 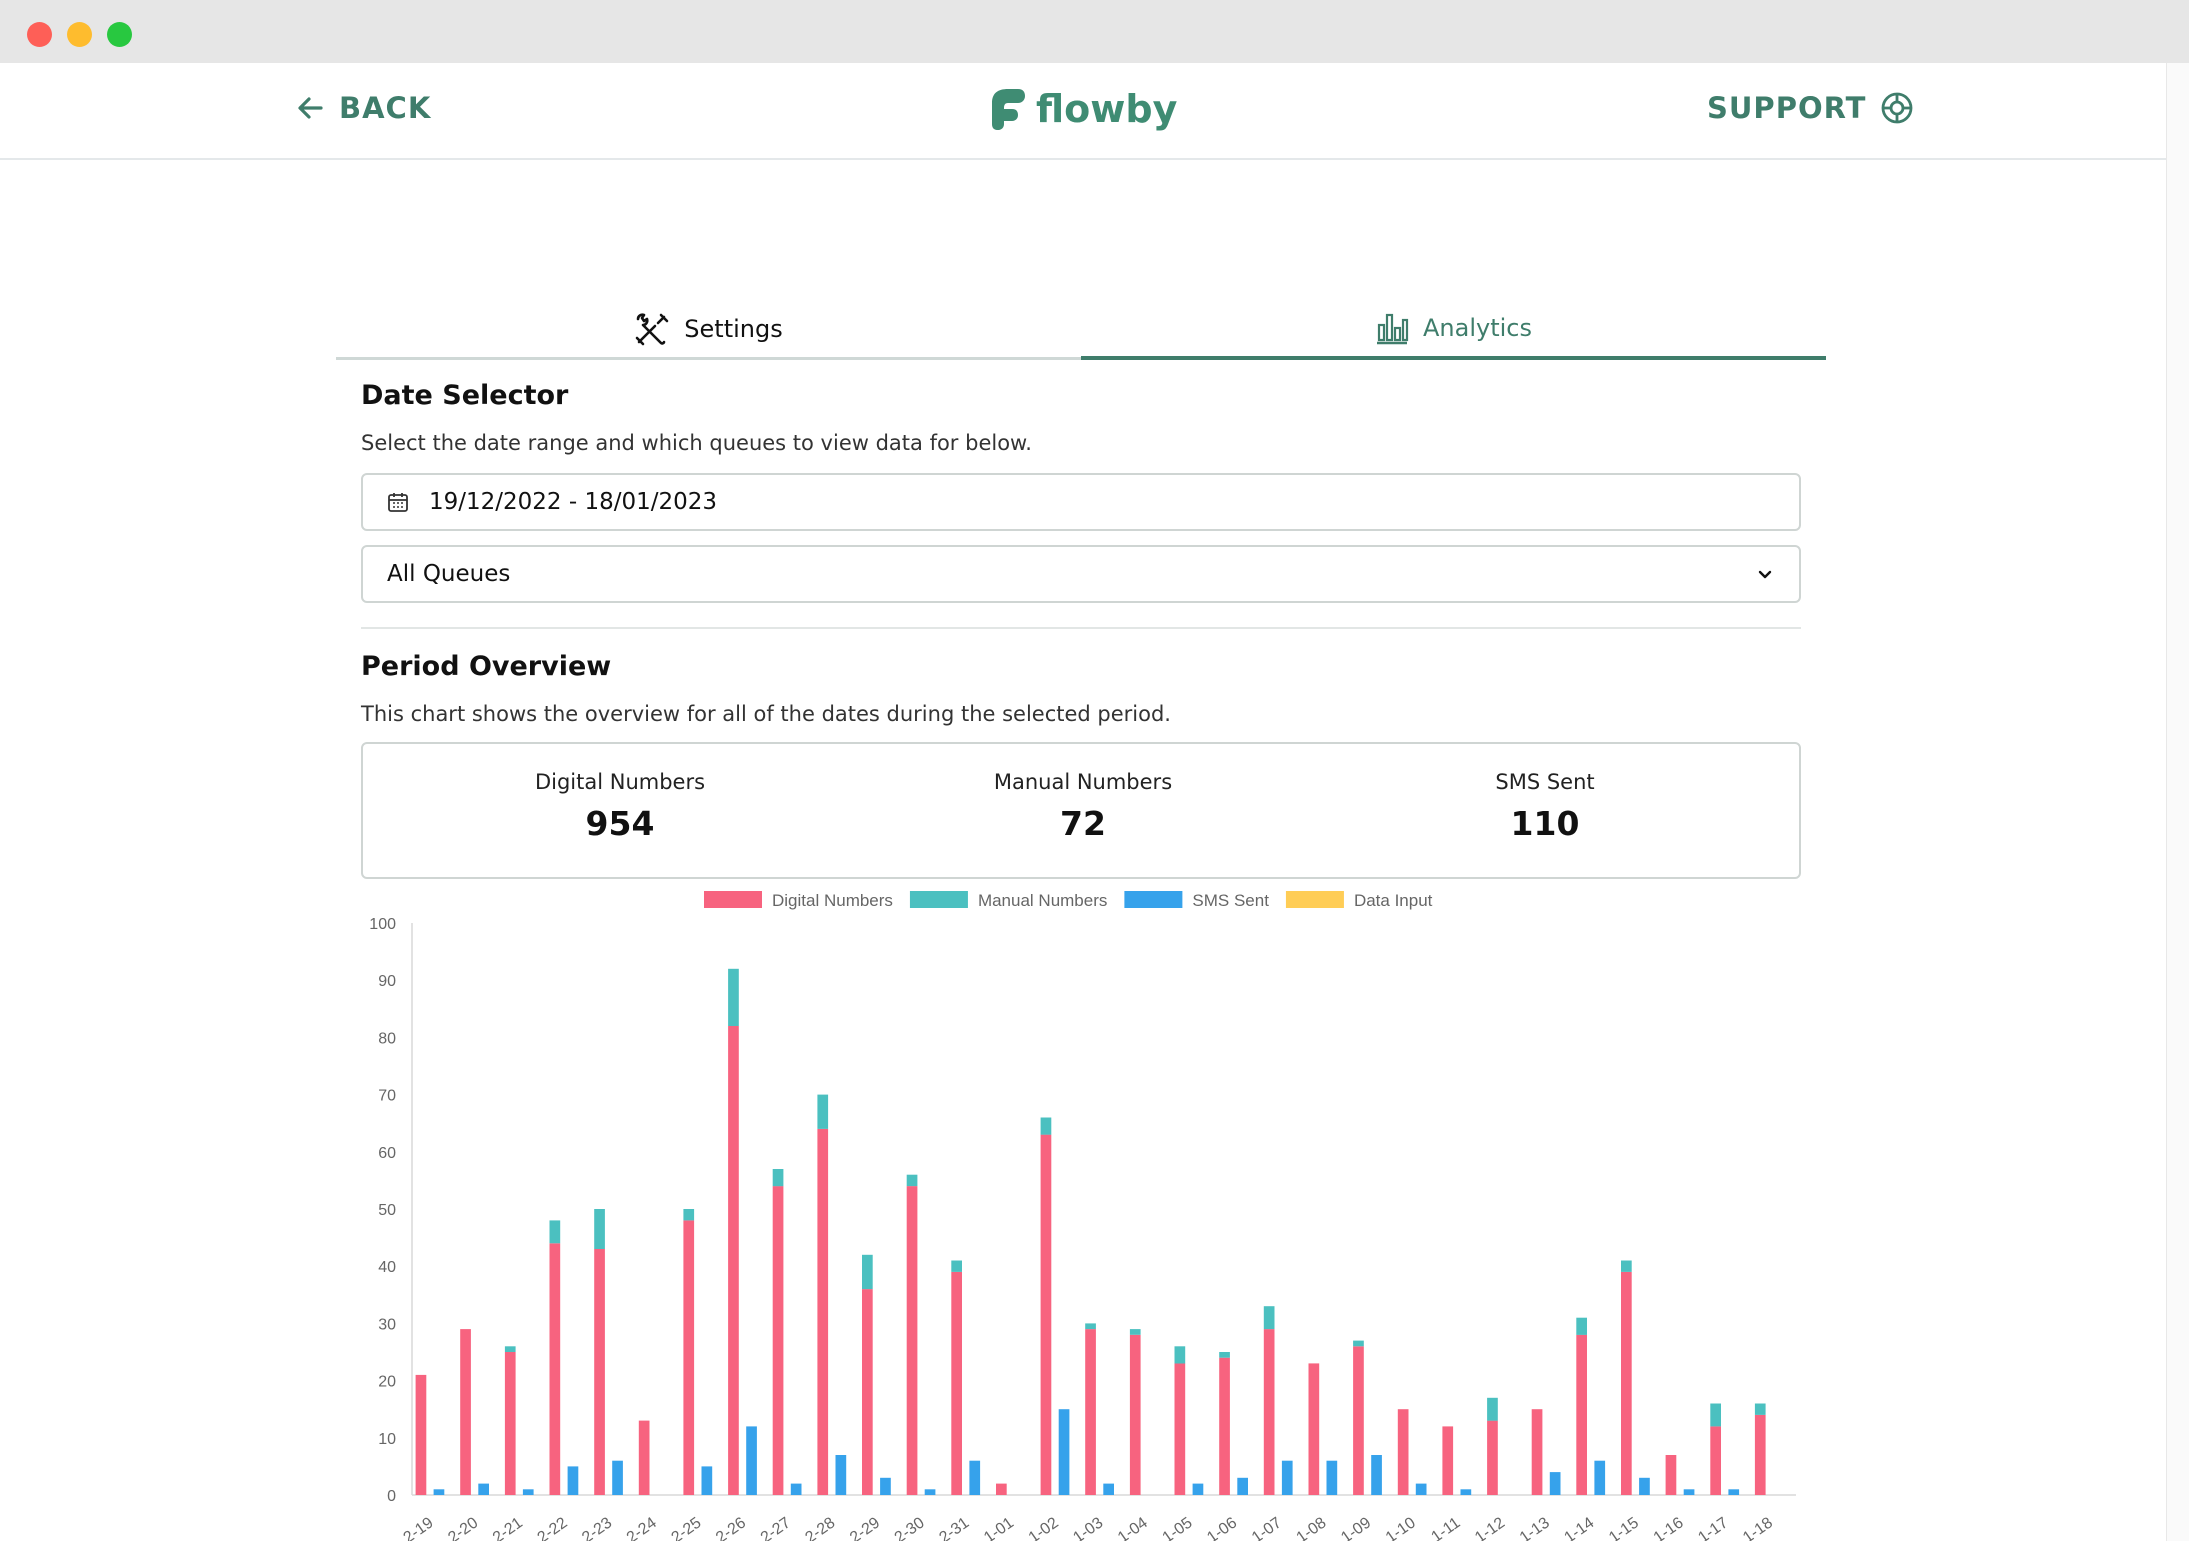 What do you see at coordinates (1393, 900) in the screenshot?
I see `legend-label: Data Input` at bounding box center [1393, 900].